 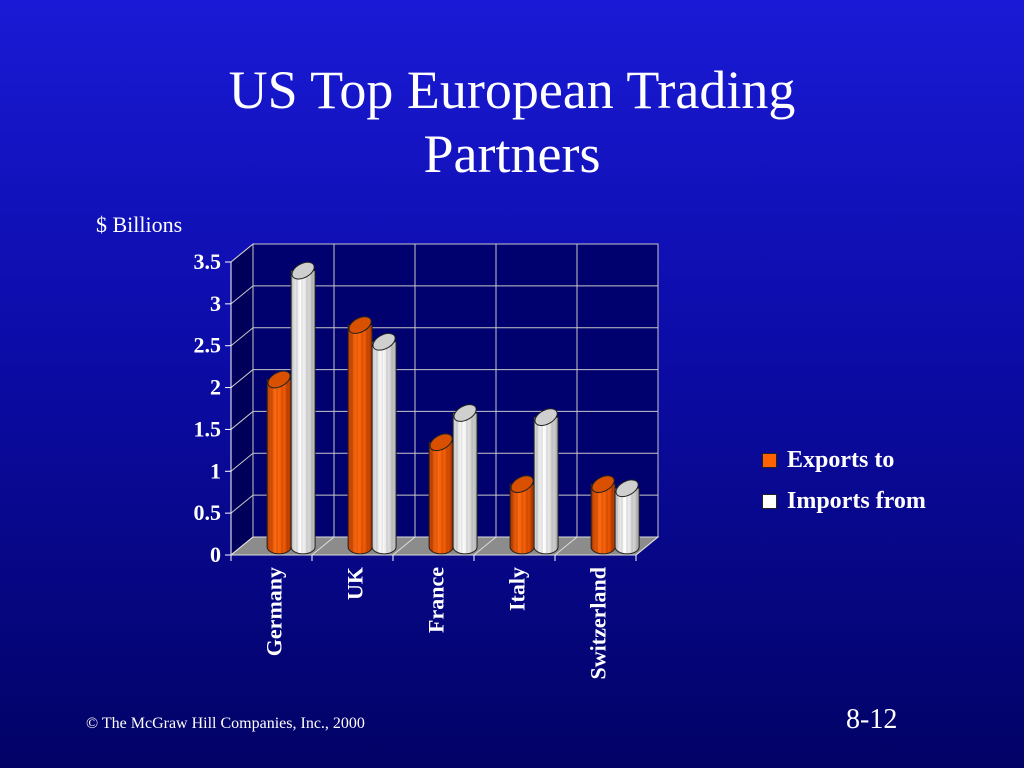 What do you see at coordinates (274, 611) in the screenshot?
I see `x-category-label-germany: Germany` at bounding box center [274, 611].